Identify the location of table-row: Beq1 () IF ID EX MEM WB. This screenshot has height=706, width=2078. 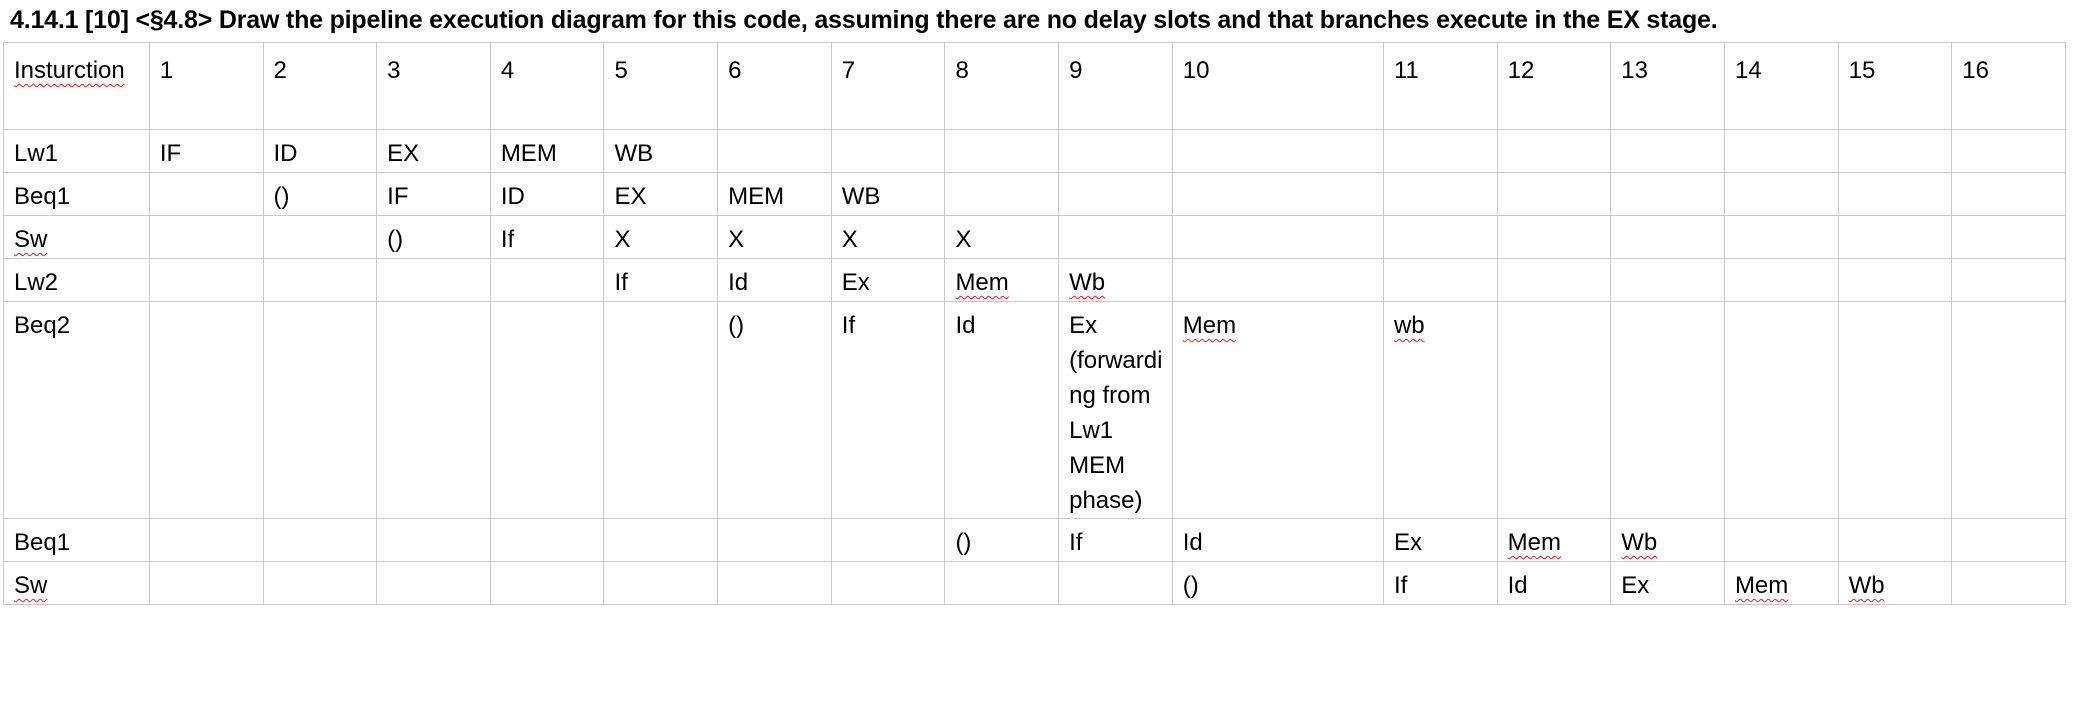
(1034, 194).